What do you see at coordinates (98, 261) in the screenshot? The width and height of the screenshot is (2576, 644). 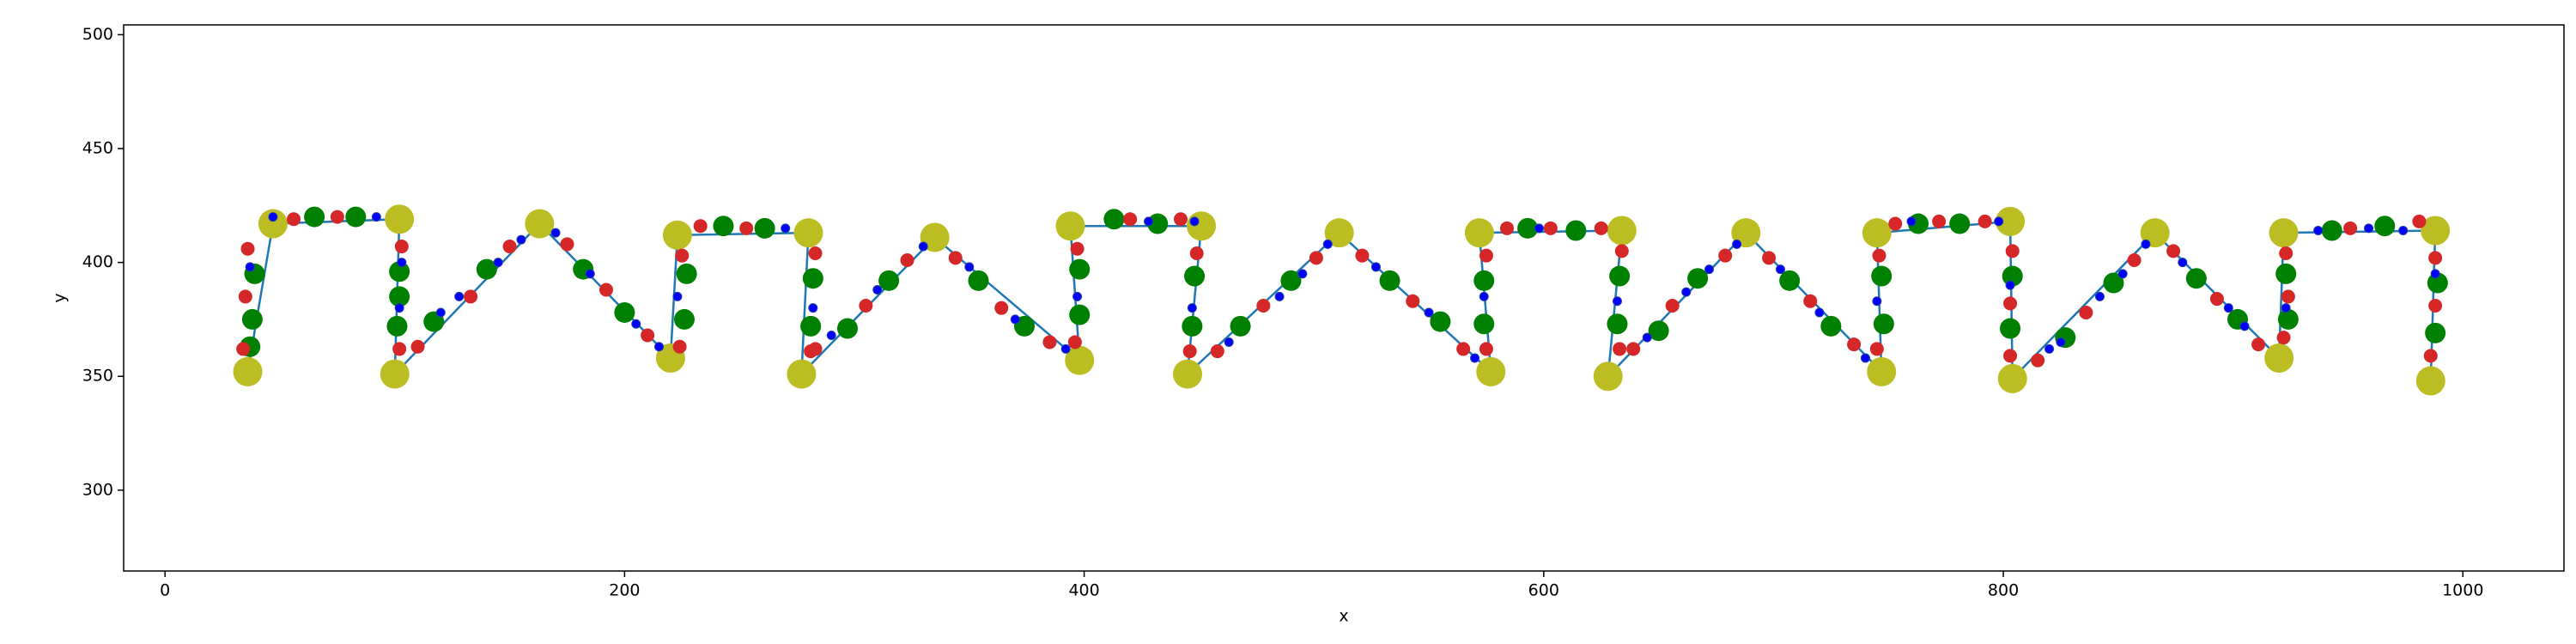 I see `y-tick-label: 400` at bounding box center [98, 261].